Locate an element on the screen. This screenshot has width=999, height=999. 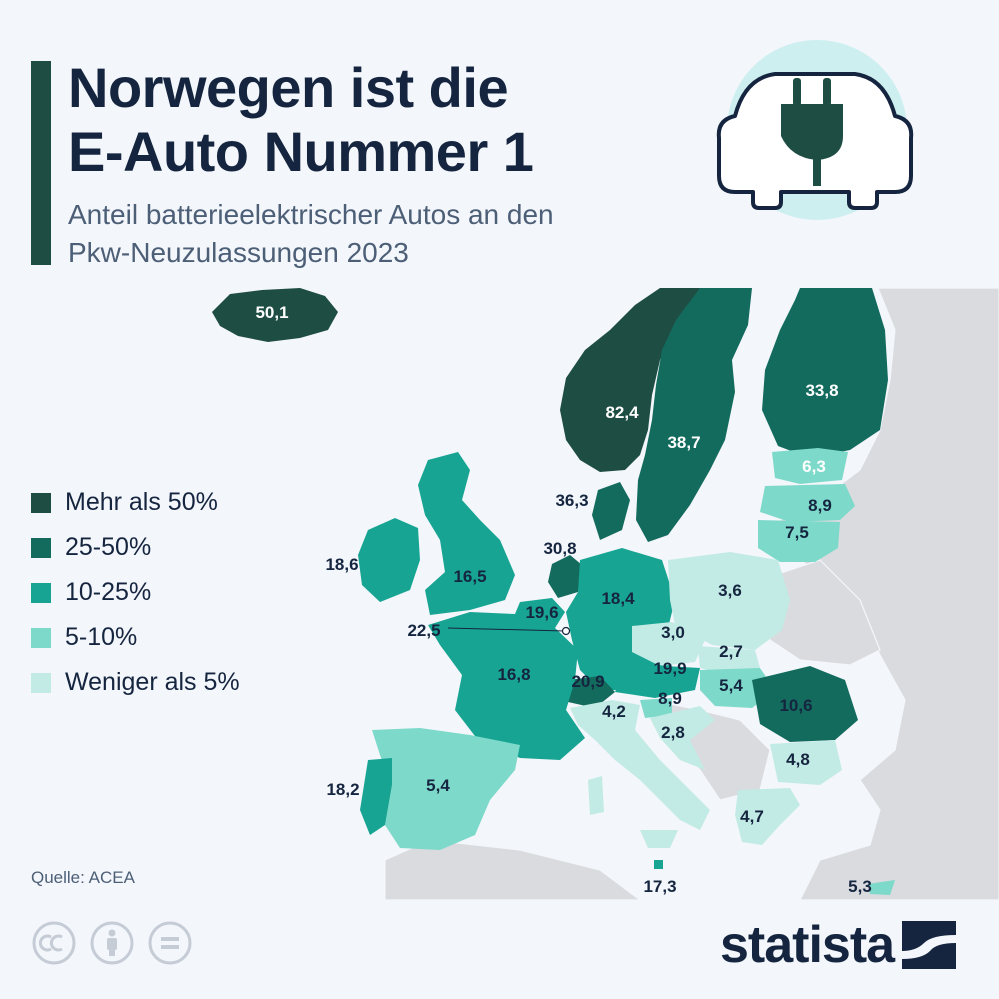
region-finland is located at coordinates (825, 373).